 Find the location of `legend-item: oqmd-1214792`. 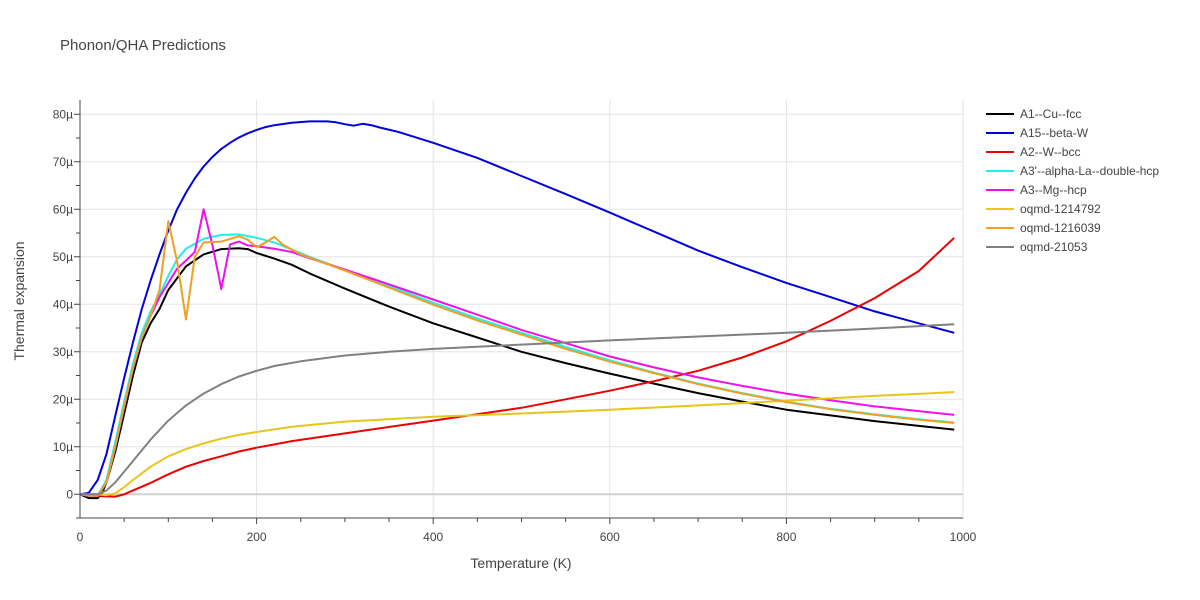

legend-item: oqmd-1214792 is located at coordinates (1043, 209).